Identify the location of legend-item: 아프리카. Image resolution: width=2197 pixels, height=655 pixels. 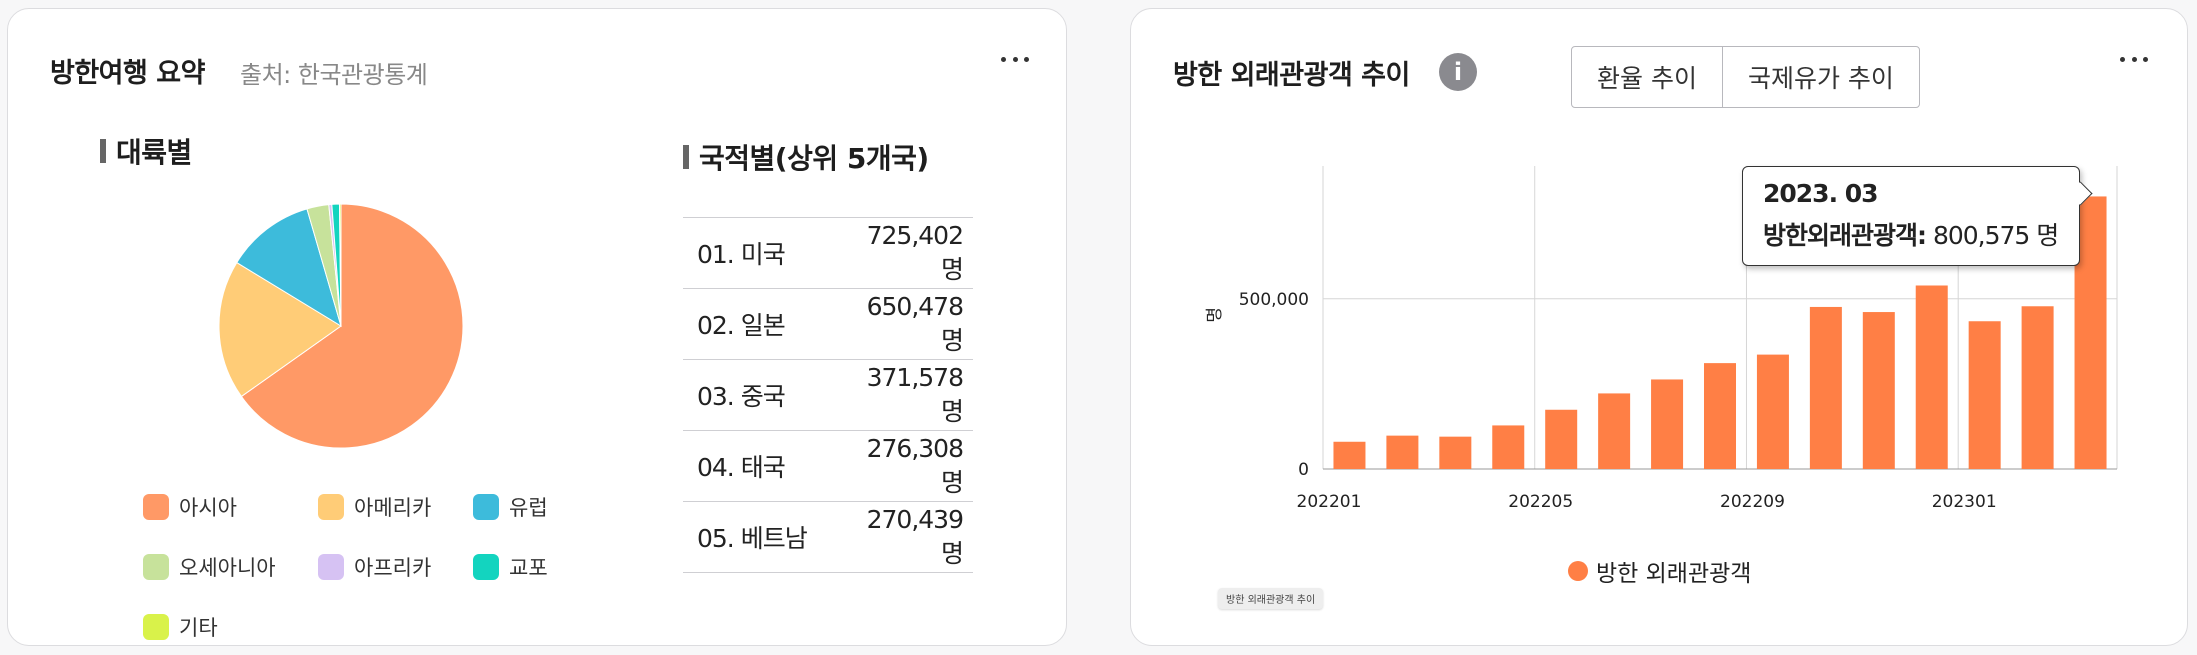
(374, 567).